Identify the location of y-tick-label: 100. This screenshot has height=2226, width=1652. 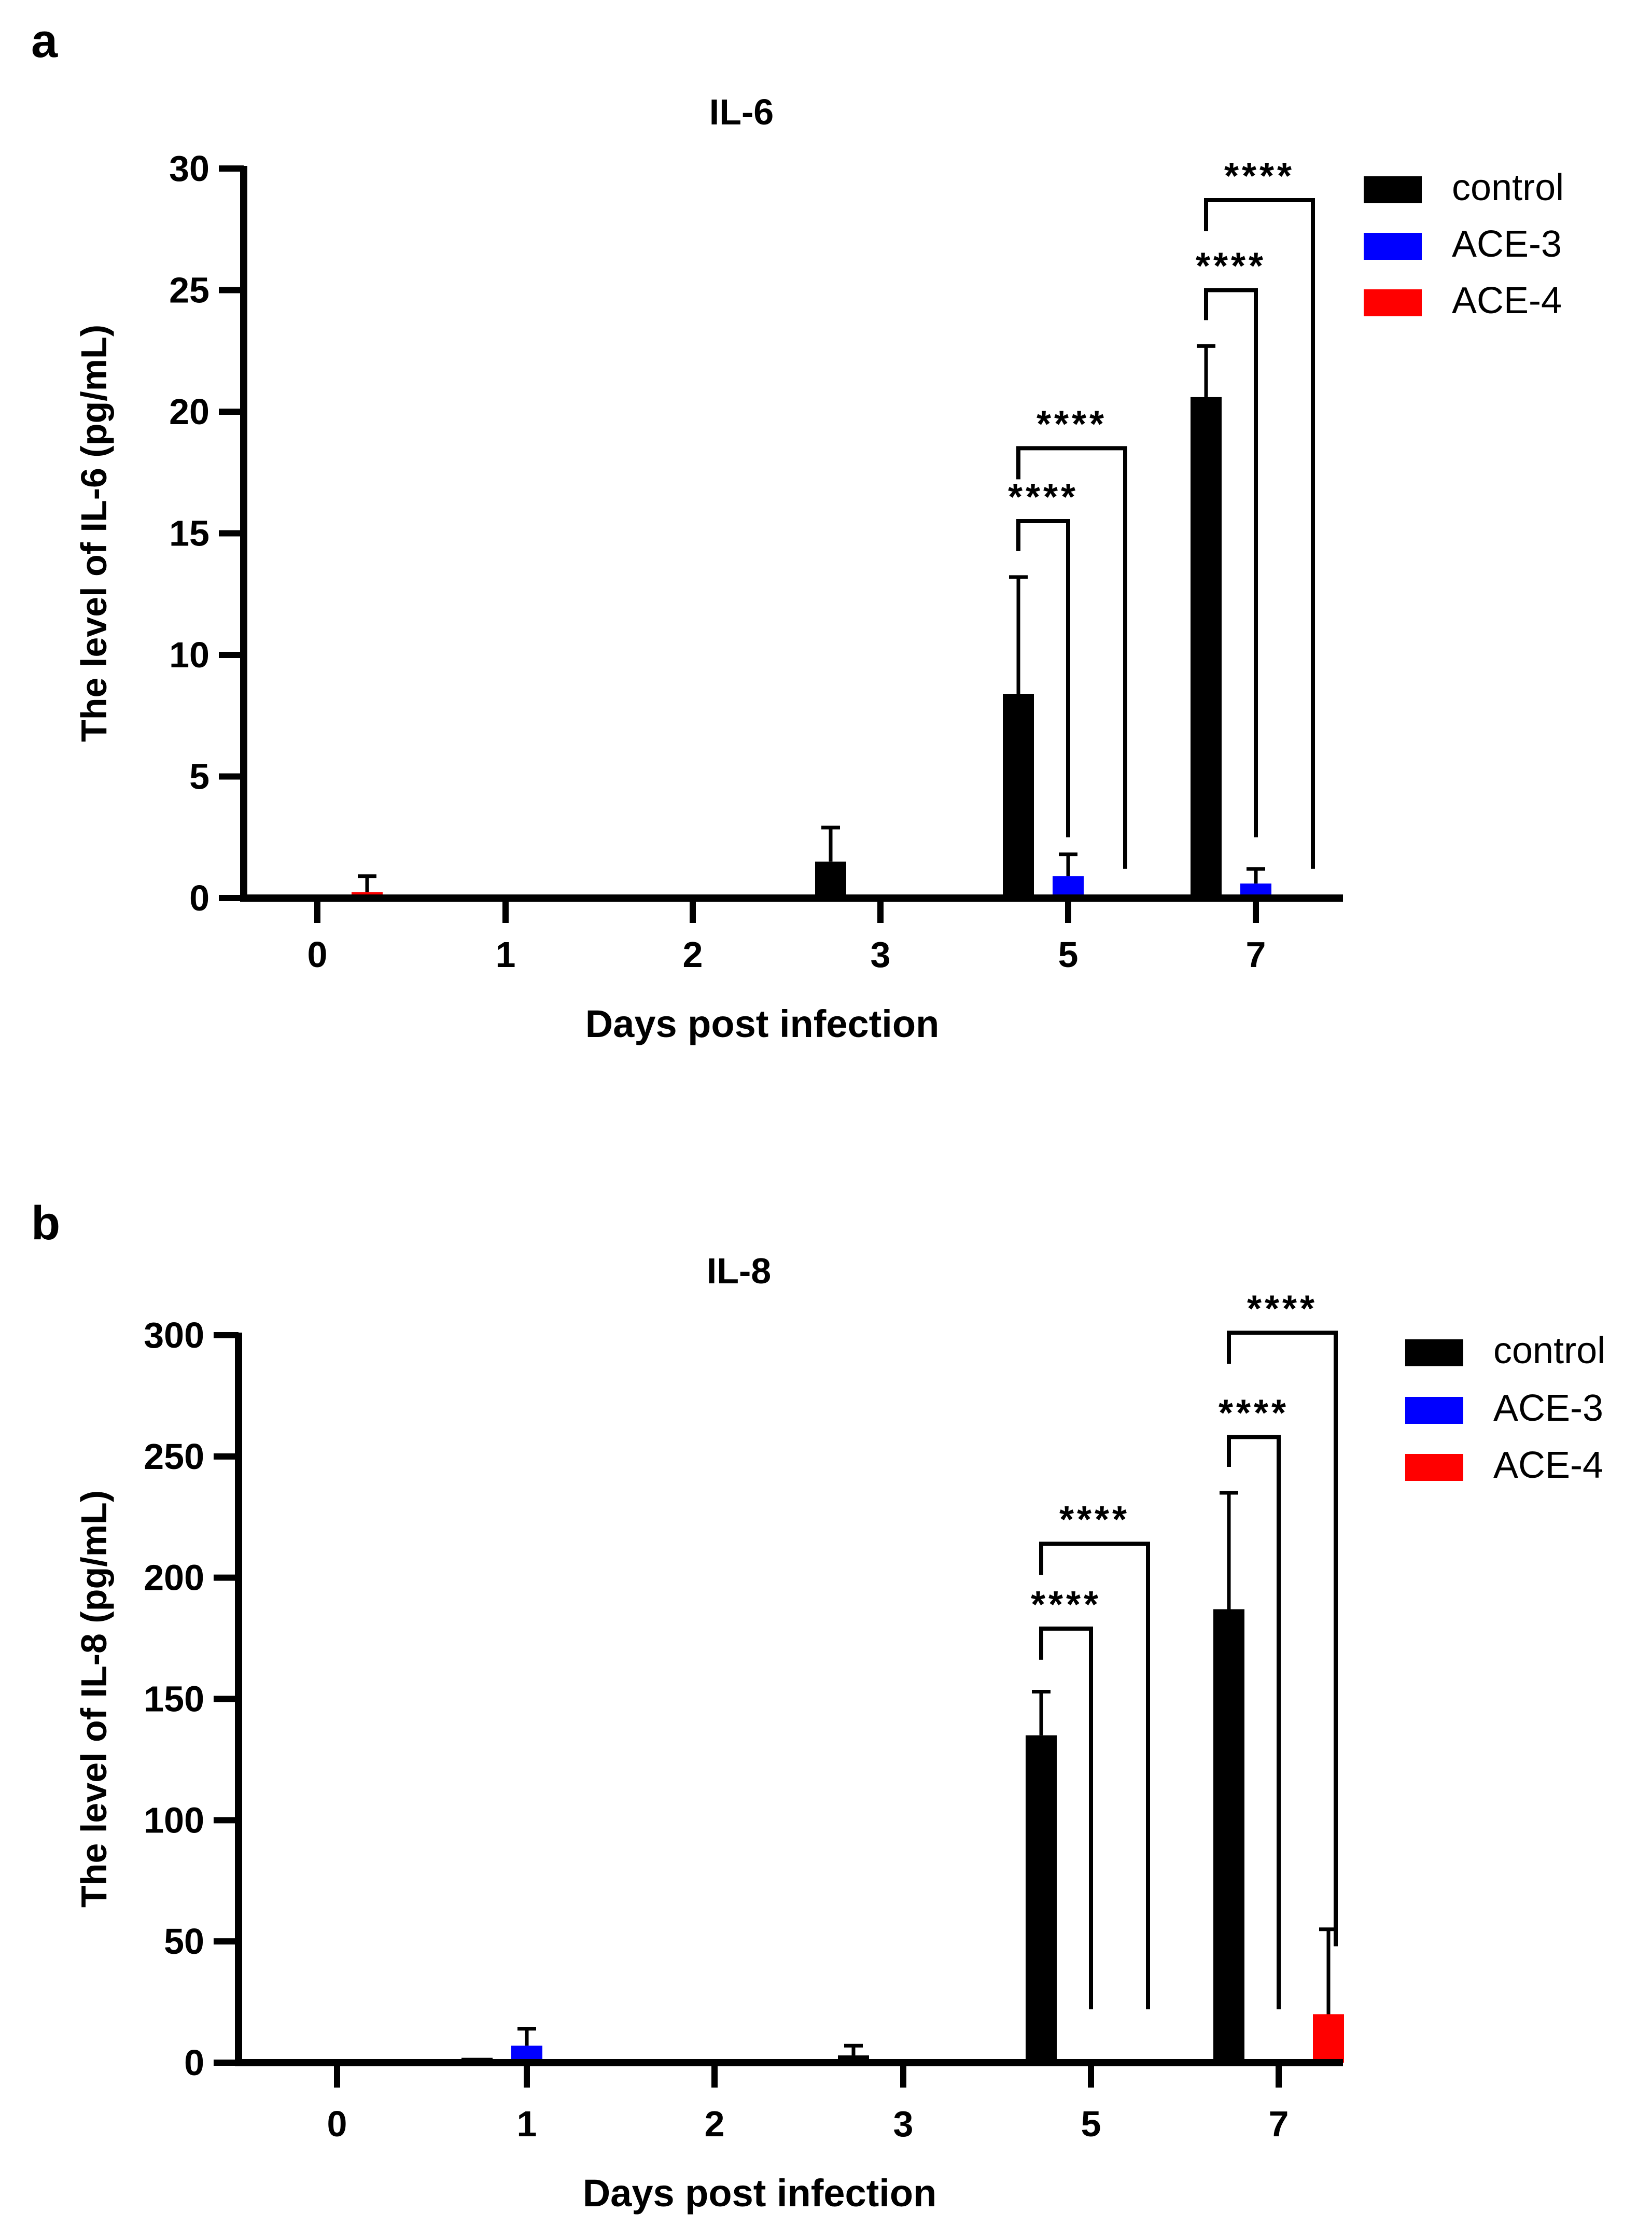
(174, 1820).